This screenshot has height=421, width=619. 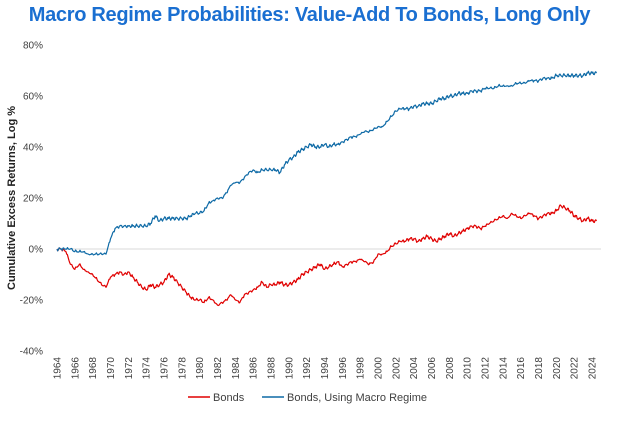 I want to click on x-tick-label: 2008, so click(x=450, y=368).